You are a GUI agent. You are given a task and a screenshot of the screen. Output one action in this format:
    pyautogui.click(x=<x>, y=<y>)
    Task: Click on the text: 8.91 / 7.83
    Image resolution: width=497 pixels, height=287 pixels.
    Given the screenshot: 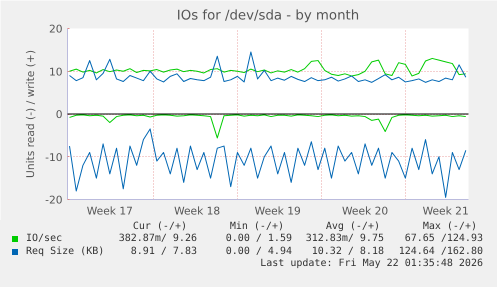 What is the action you would take?
    pyautogui.click(x=163, y=252)
    